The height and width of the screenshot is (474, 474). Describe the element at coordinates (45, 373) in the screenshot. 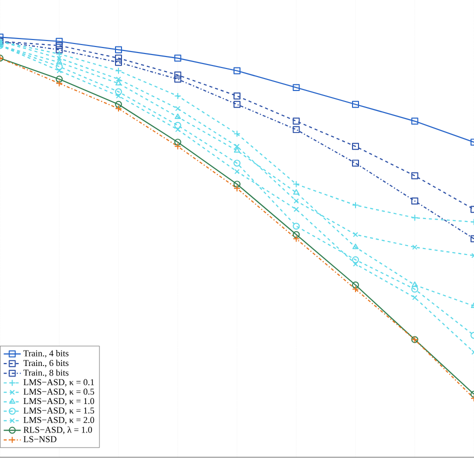

I see `legend-label: Train., 8 bits` at that location.